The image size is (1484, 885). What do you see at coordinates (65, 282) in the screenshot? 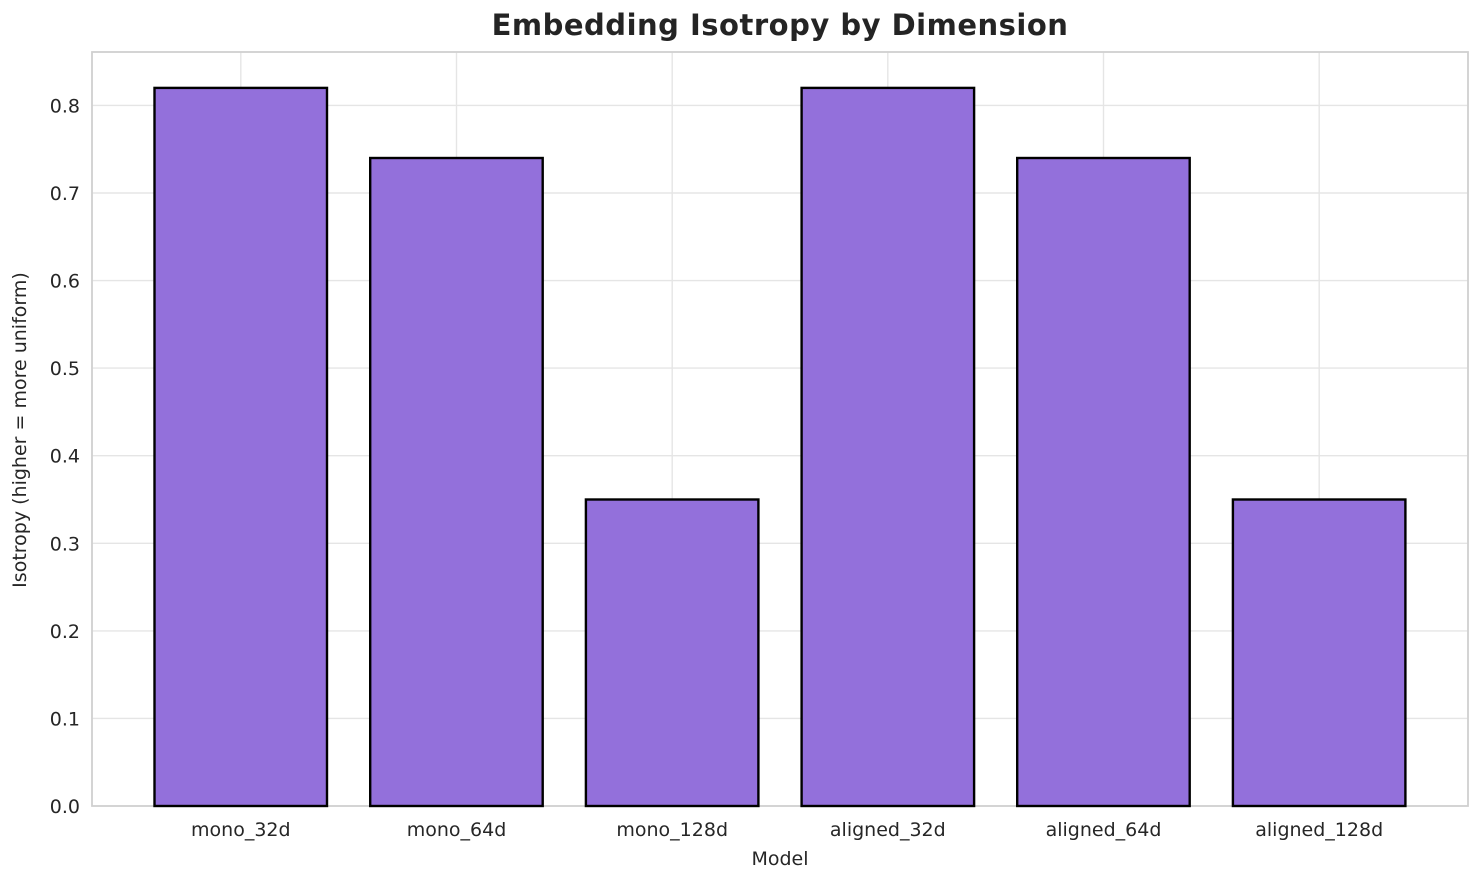
I see `y-tick-label: 0.6` at bounding box center [65, 282].